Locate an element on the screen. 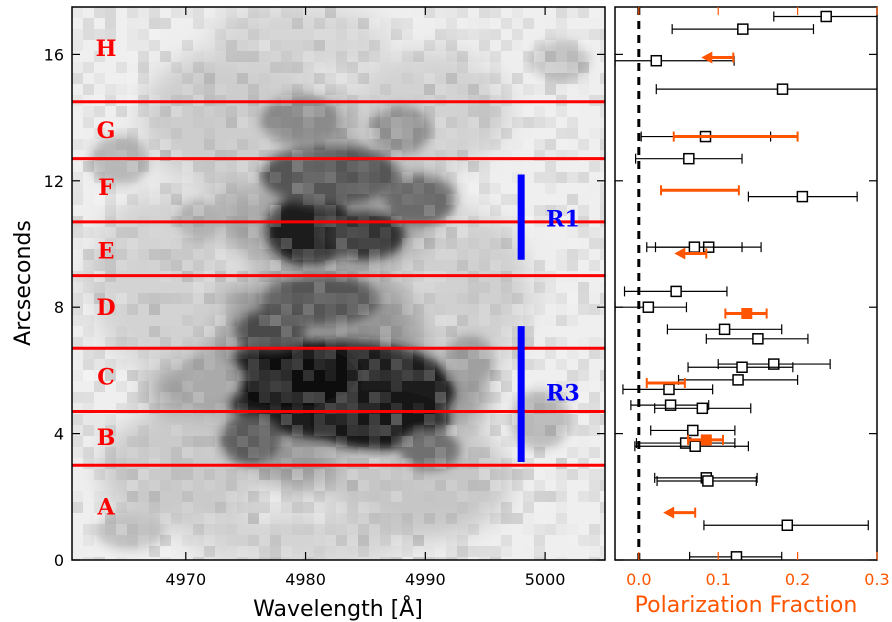 This screenshot has width=892, height=622. aperture-label: R3 is located at coordinates (563, 394).